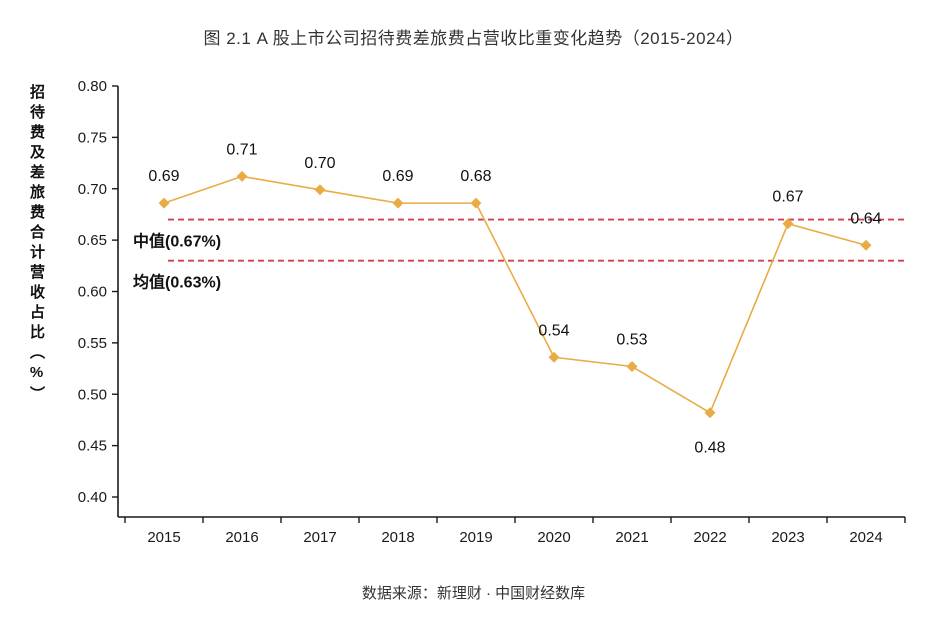  I want to click on data-point-label: 0.64, so click(865, 218).